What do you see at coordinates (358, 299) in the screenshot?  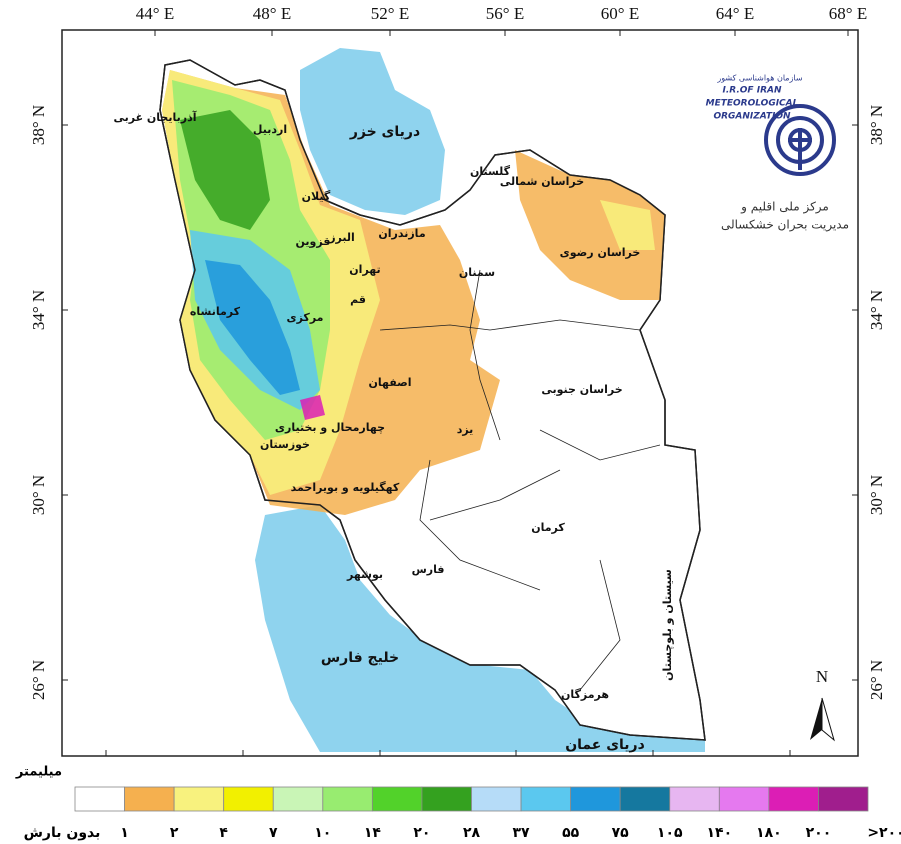 I see `province-label: قم` at bounding box center [358, 299].